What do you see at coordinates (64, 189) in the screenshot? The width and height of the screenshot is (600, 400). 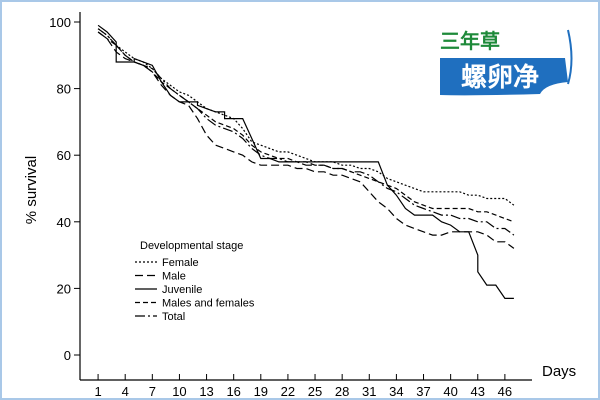 I see `y-ticks: 0 20 40 60 80 100` at bounding box center [64, 189].